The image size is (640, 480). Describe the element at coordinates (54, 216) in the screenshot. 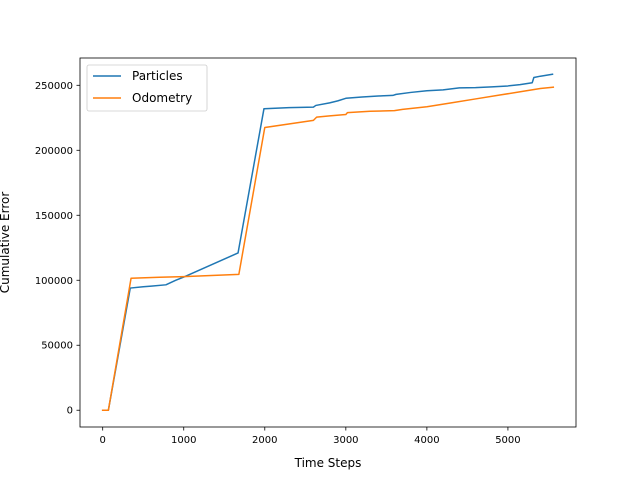

I see `y-tick-label: 150000` at that location.